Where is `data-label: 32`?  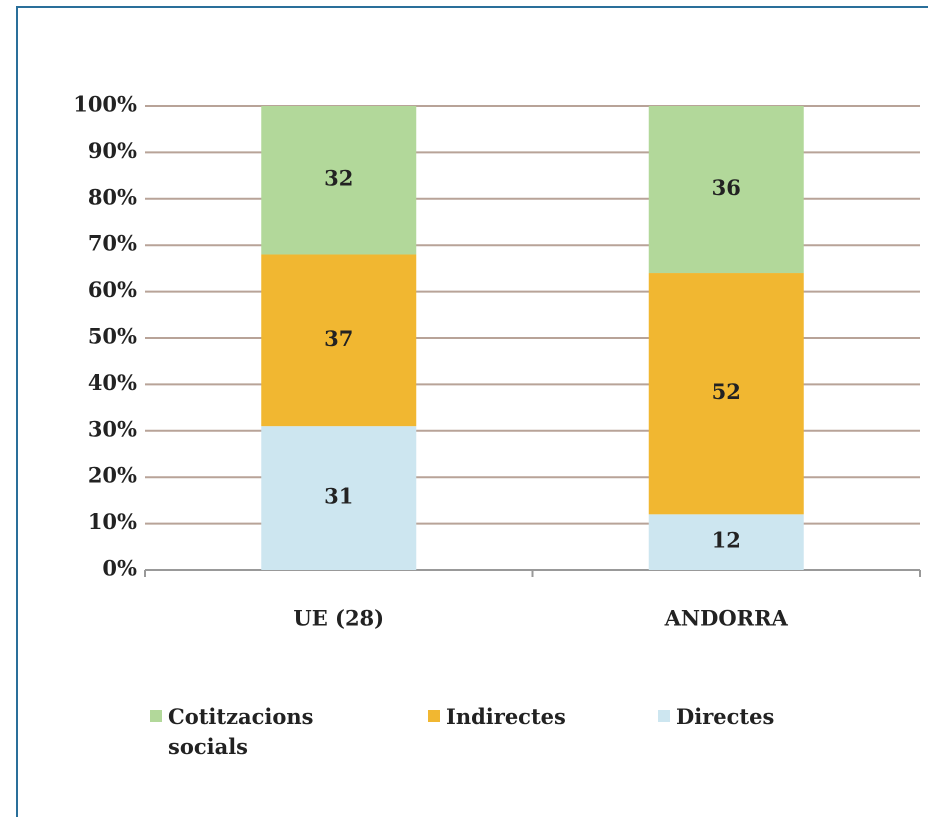
data-label: 32 is located at coordinates (338, 178).